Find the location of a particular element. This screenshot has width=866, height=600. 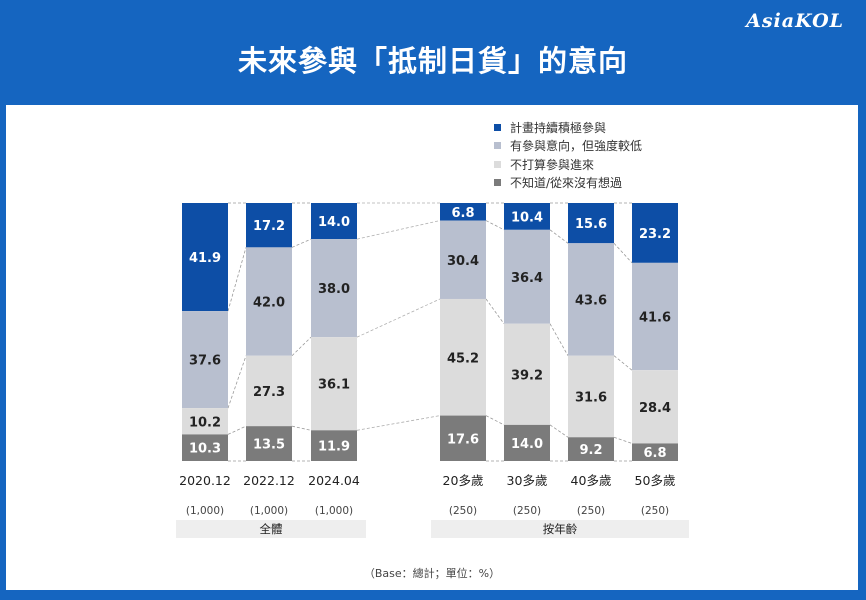

data-label: 11.9 is located at coordinates (334, 447).